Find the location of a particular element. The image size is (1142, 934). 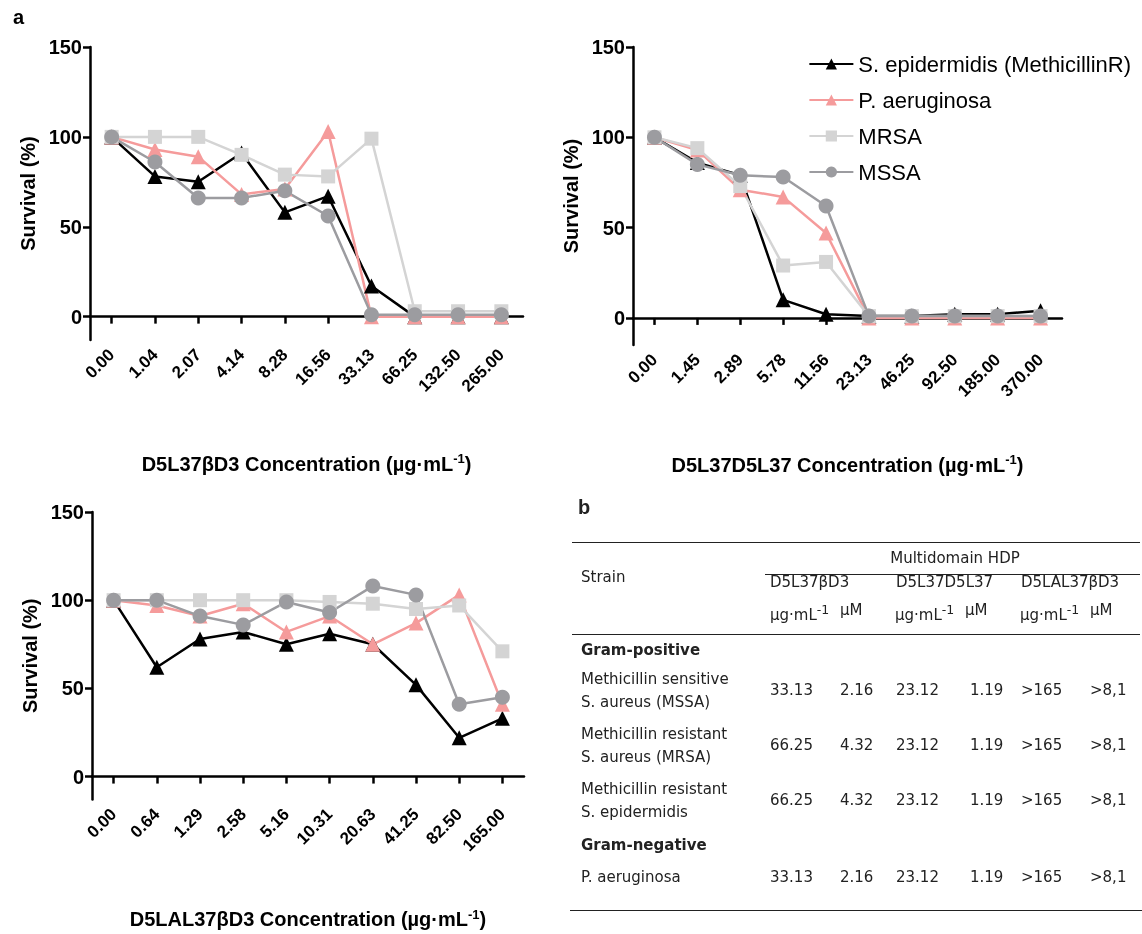

legend-label: S. epidermidis (MethicillinR) is located at coordinates (995, 64).